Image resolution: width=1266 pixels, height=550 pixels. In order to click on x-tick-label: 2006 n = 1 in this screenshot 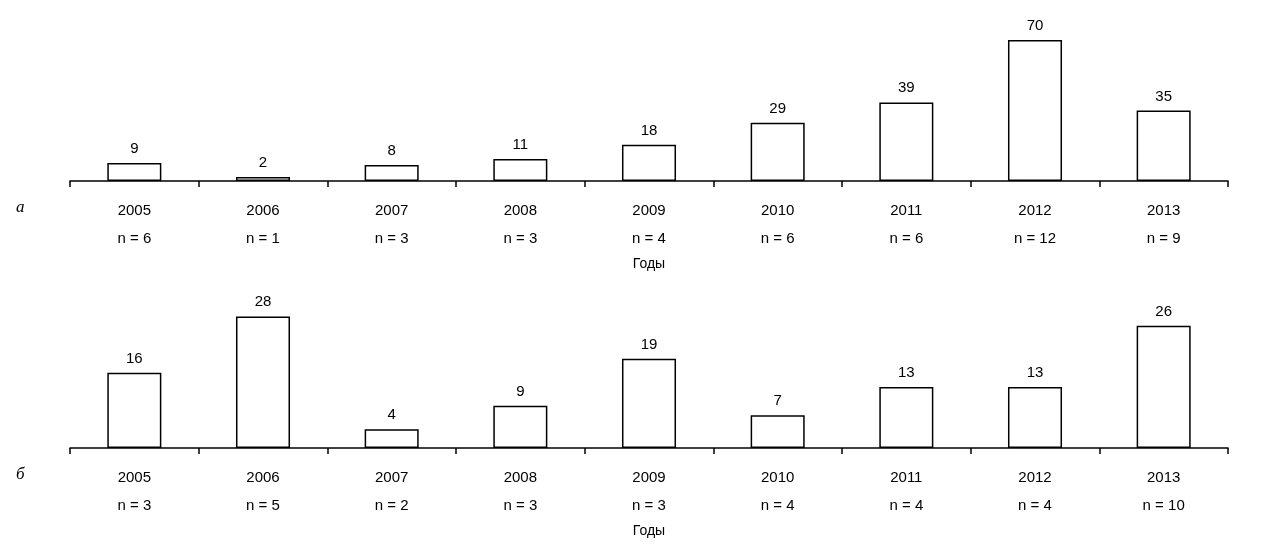, I will do `click(263, 223)`.